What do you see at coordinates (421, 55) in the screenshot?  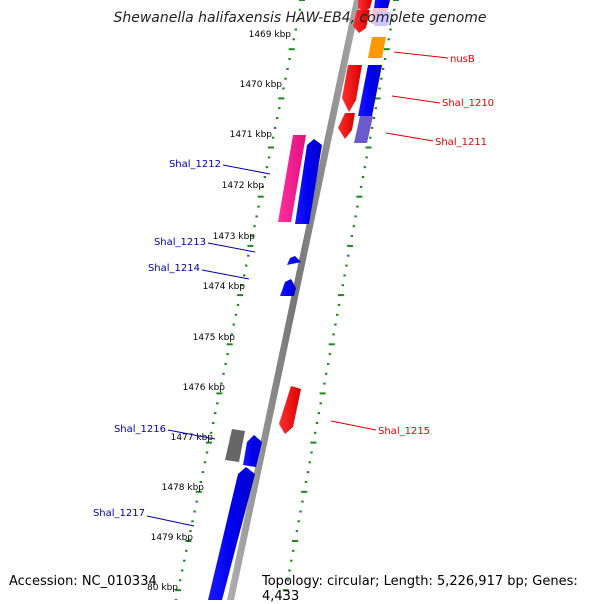 I see `leader-nusb` at bounding box center [421, 55].